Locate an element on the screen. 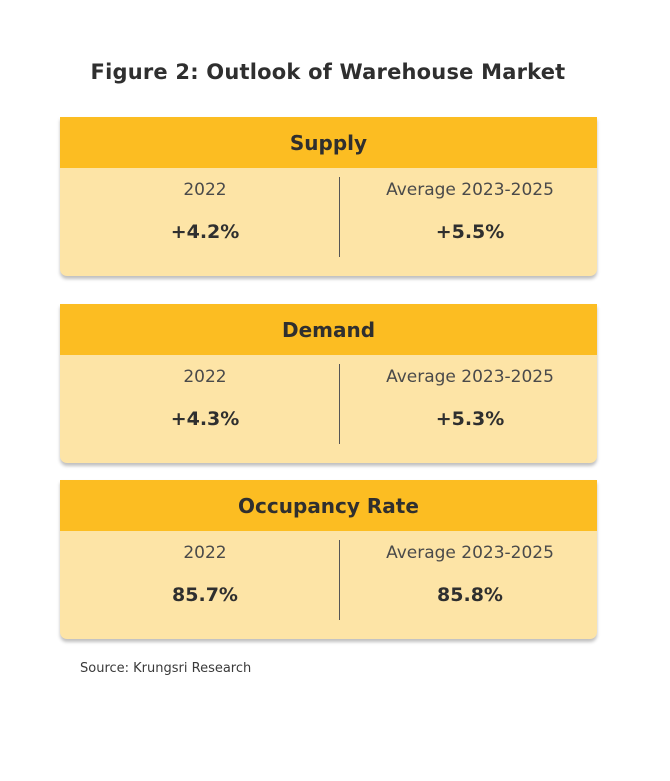 The height and width of the screenshot is (781, 670). occupancy-header: Occupancy Rate is located at coordinates (328, 505).